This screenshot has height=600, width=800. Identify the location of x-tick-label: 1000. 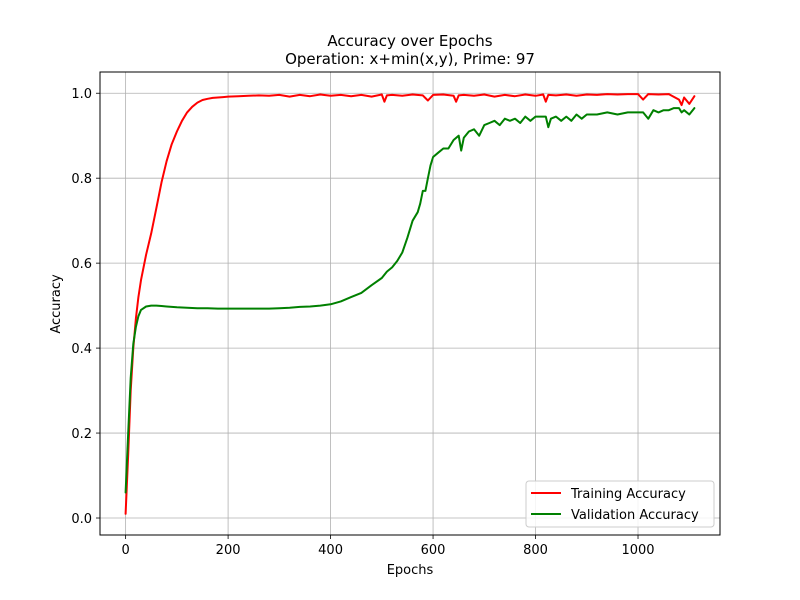
(637, 550).